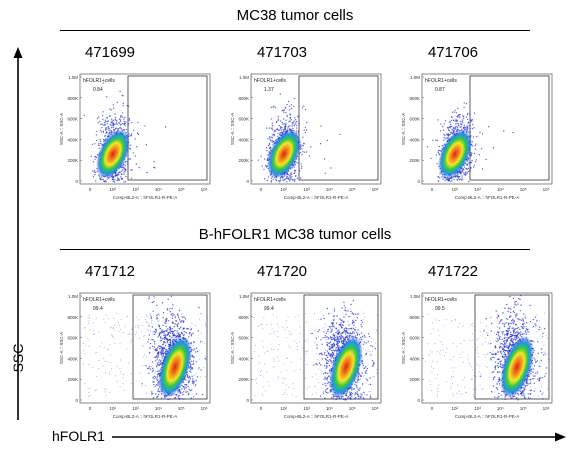  What do you see at coordinates (18, 358) in the screenshot?
I see `ssc-axis-label: SSC` at bounding box center [18, 358].